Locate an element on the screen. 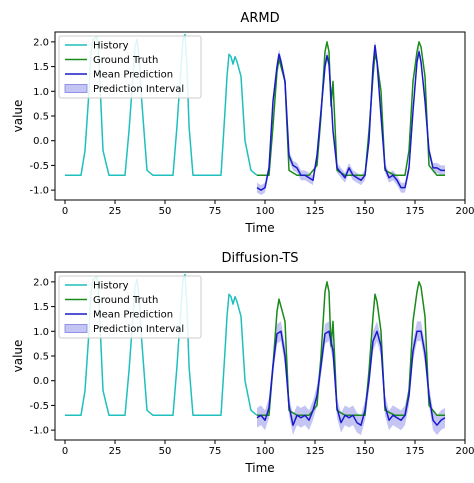  chart-title: ARMD is located at coordinates (259, 18).